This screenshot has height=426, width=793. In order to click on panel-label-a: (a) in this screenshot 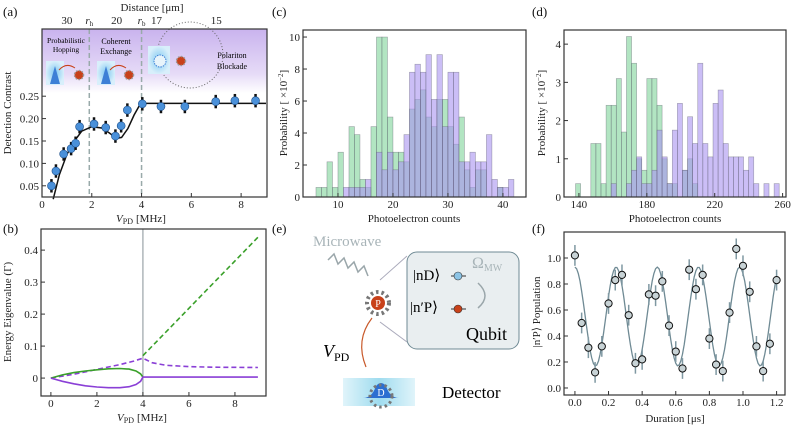, I will do `click(10, 11)`.